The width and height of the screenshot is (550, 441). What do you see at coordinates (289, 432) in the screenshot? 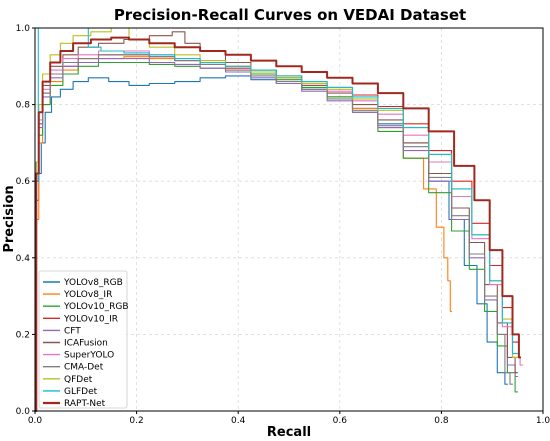
I see `x-axis-label: Recall` at bounding box center [289, 432].